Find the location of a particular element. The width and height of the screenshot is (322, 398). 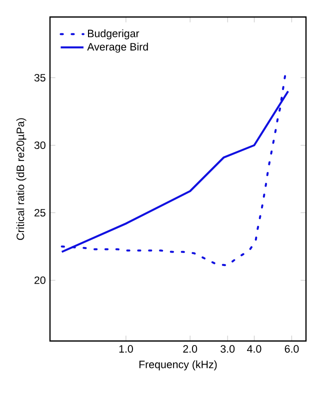

x-tick-label: 6.0 is located at coordinates (291, 349).